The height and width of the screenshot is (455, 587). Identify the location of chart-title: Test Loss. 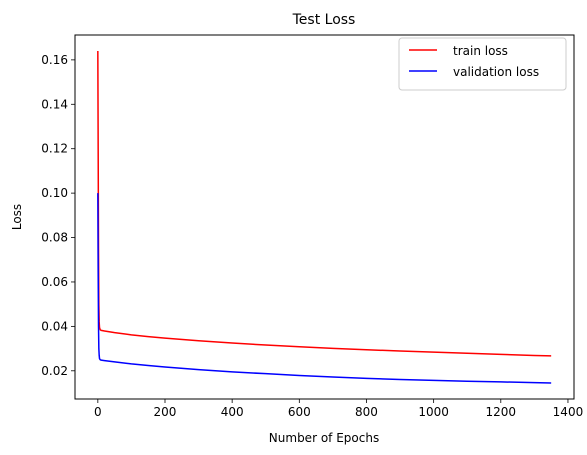
(324, 20).